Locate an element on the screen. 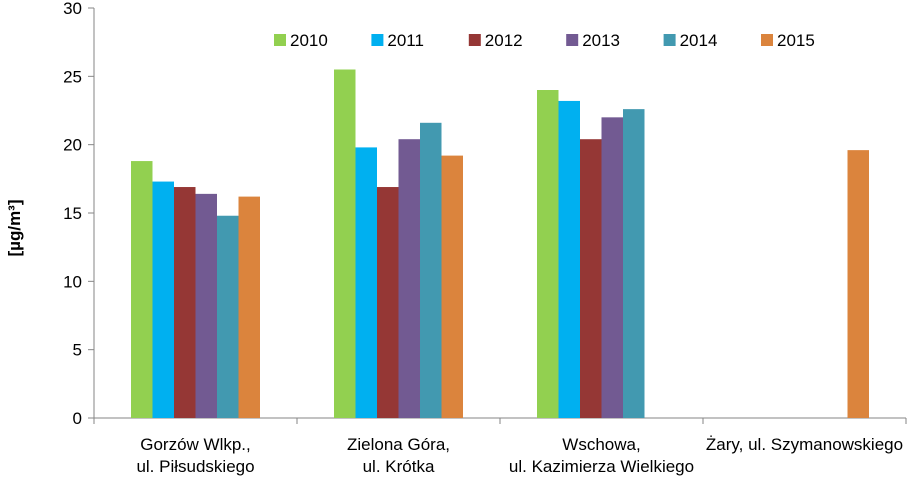  x-category-label: Gorzów Wlkp., is located at coordinates (195, 444).